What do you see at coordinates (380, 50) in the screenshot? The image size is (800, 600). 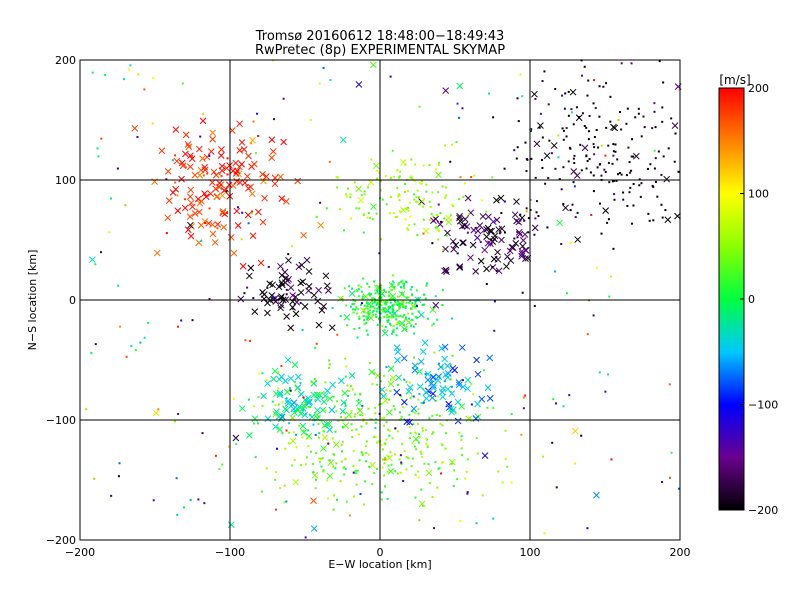 I see `chart-subtitle: RwPretec (8p) EXPERIMENTAL SKYMAP` at bounding box center [380, 50].